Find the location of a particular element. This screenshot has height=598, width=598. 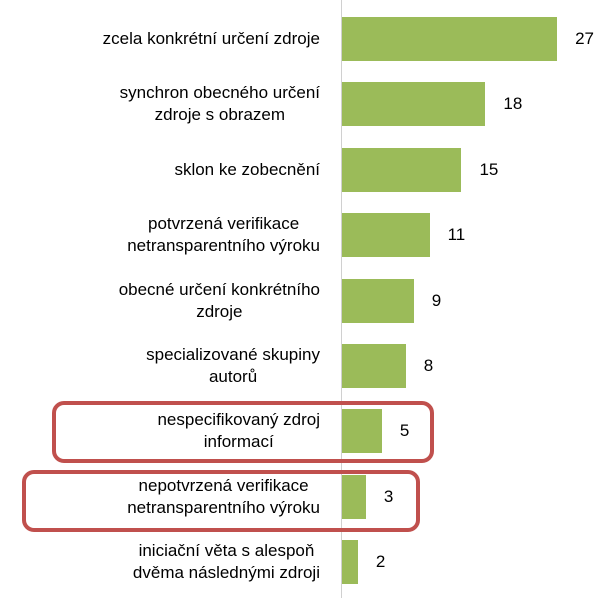

category-label: specializované skupiny autorů is located at coordinates (233, 365).